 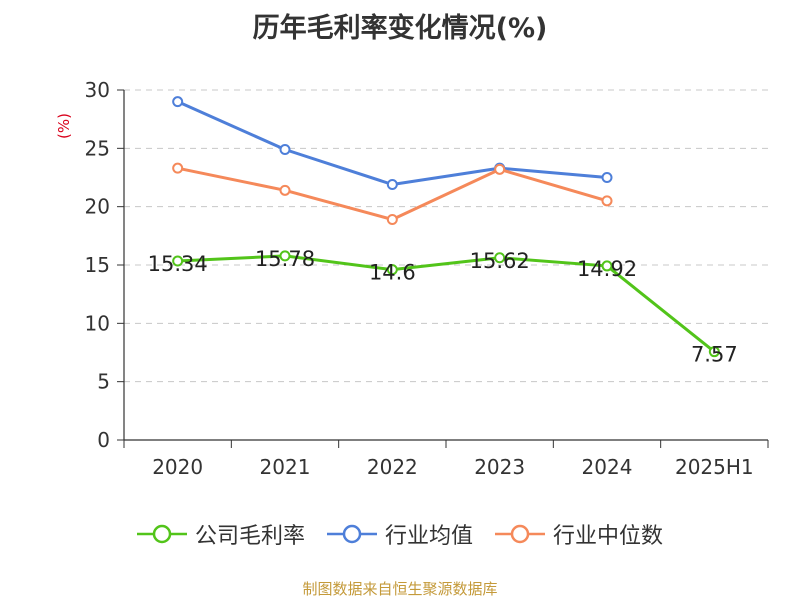 I want to click on x-tick-label: 2025H1, so click(x=714, y=467).